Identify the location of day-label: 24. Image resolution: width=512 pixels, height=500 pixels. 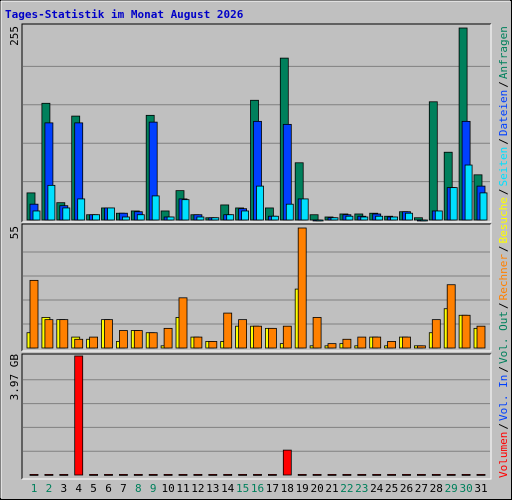
(377, 488).